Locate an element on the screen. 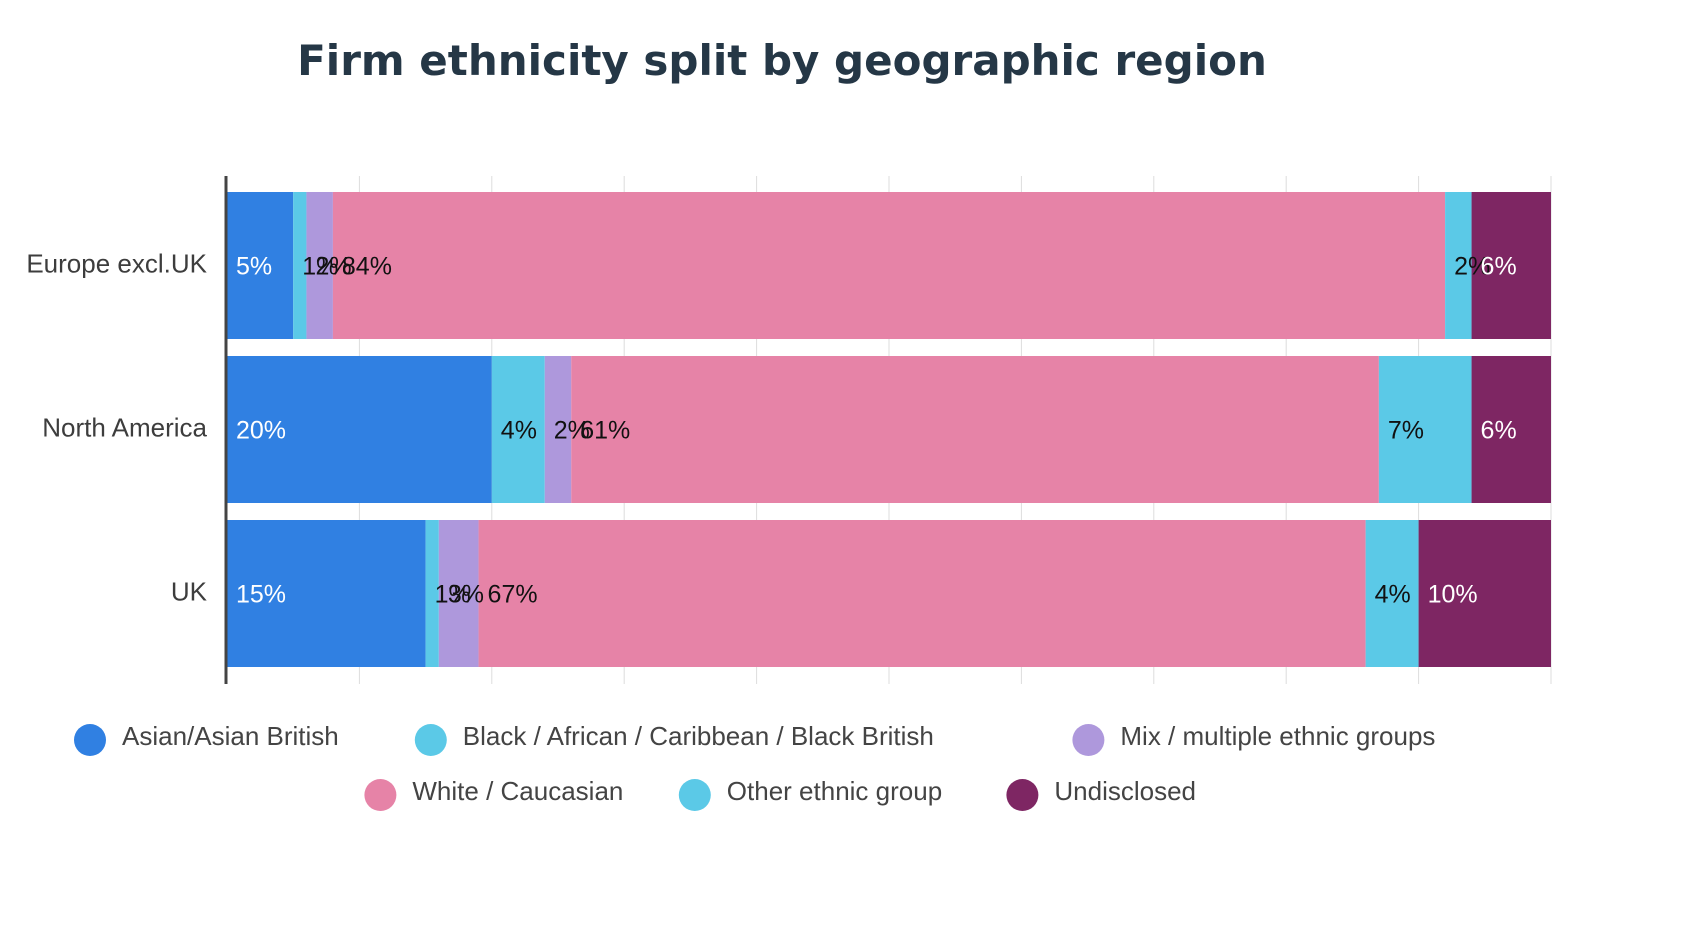  legend-label: Mix / multiple ethnic groups is located at coordinates (1277, 736).